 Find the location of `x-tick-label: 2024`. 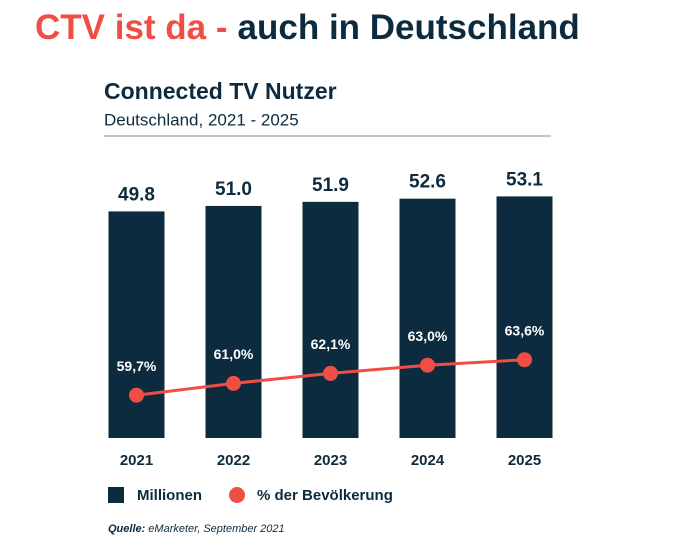

x-tick-label: 2024 is located at coordinates (428, 460).